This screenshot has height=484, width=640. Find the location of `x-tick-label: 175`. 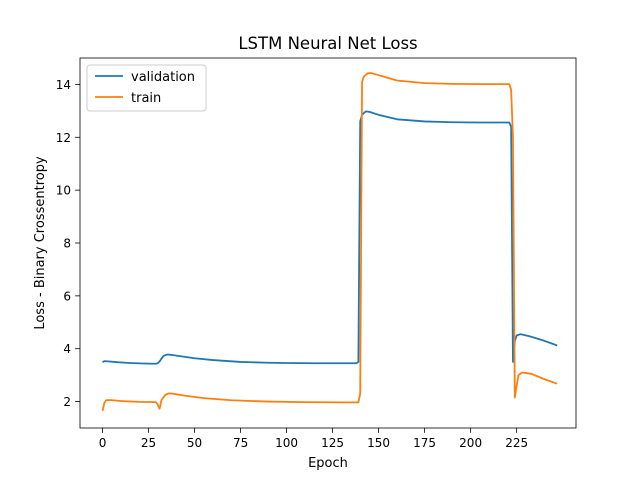

x-tick-label: 175 is located at coordinates (424, 443).